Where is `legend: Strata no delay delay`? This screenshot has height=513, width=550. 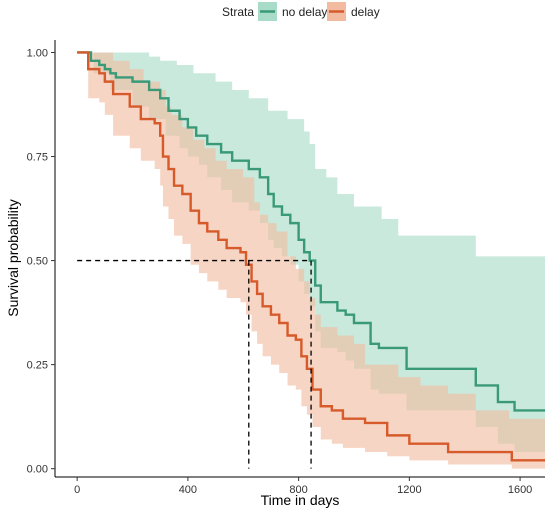 legend: Strata no delay delay is located at coordinates (301, 11).